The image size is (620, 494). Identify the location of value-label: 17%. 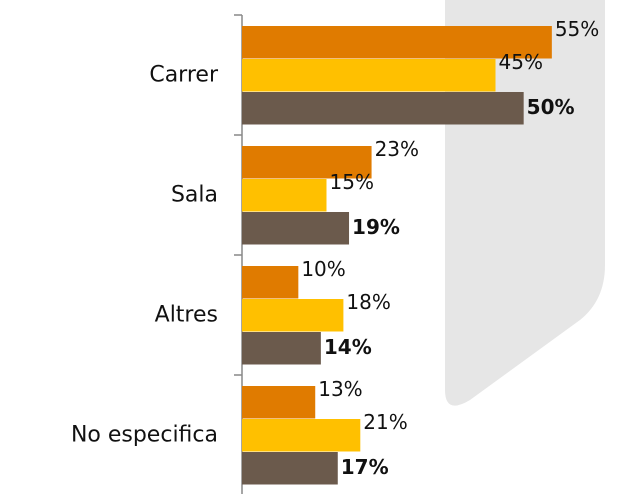
(365, 467).